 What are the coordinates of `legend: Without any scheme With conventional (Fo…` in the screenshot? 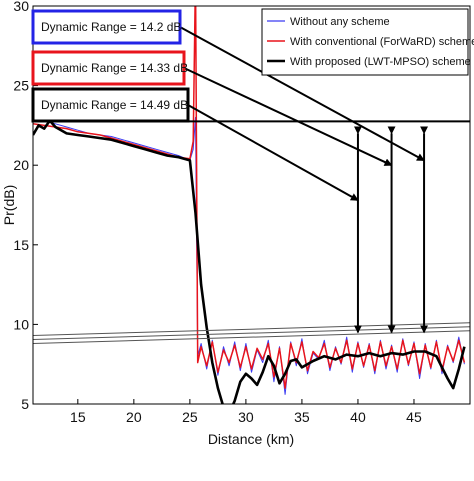 It's located at (367, 42).